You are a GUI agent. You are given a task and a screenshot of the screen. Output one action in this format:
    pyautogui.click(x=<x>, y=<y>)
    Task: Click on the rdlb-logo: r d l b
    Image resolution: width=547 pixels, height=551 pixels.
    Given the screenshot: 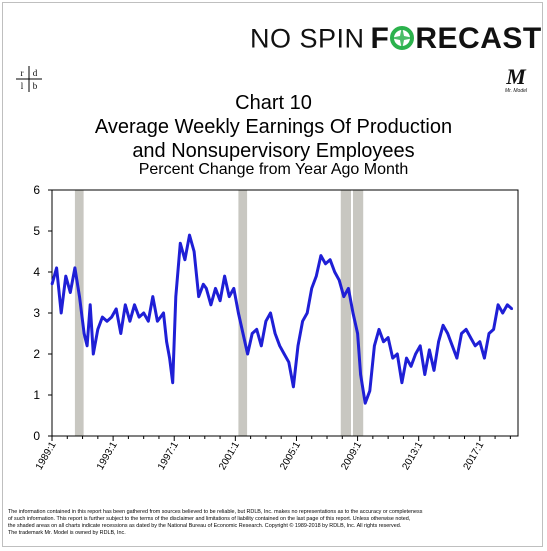 What is the action you would take?
    pyautogui.click(x=29, y=79)
    